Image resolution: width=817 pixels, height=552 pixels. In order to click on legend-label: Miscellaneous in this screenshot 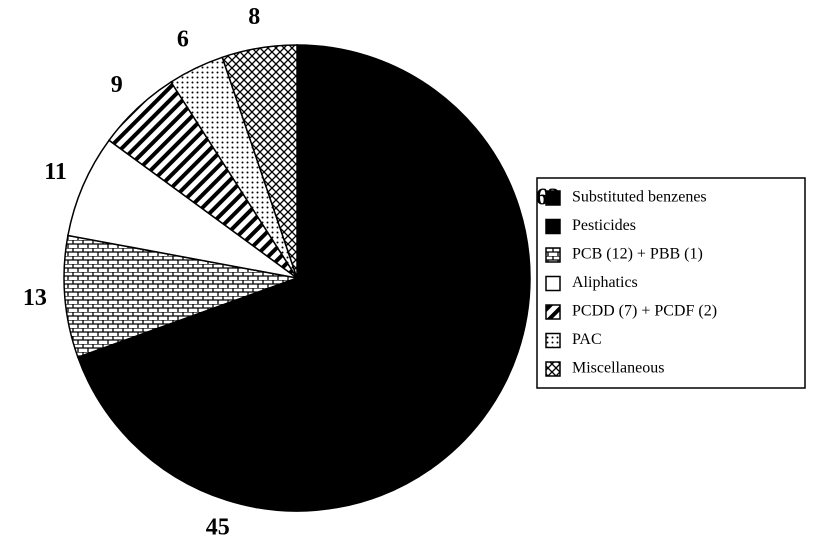, I will do `click(618, 368)`.